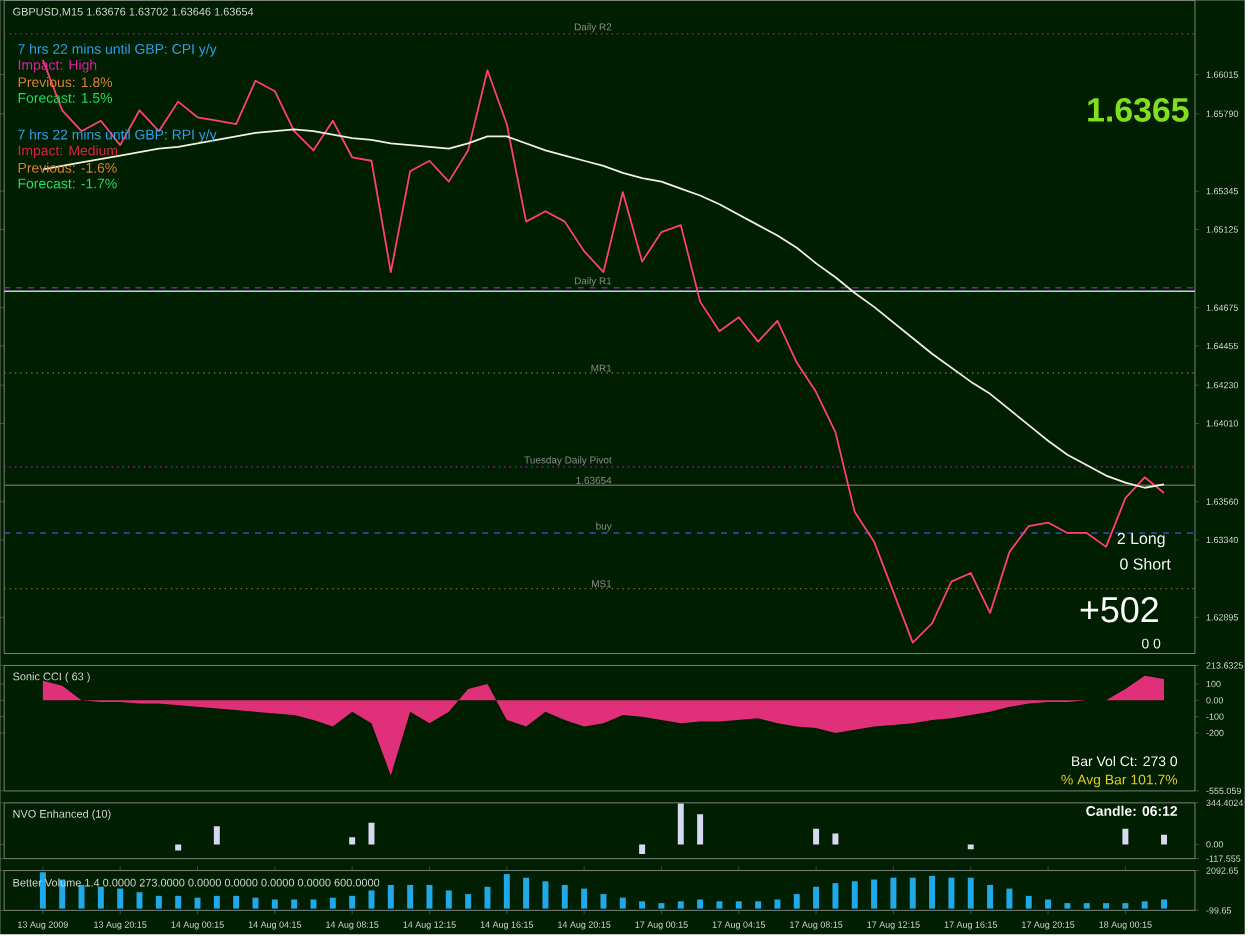 This screenshot has width=1250, height=936. What do you see at coordinates (1138, 109) in the screenshot?
I see `annotation: 1.6365` at bounding box center [1138, 109].